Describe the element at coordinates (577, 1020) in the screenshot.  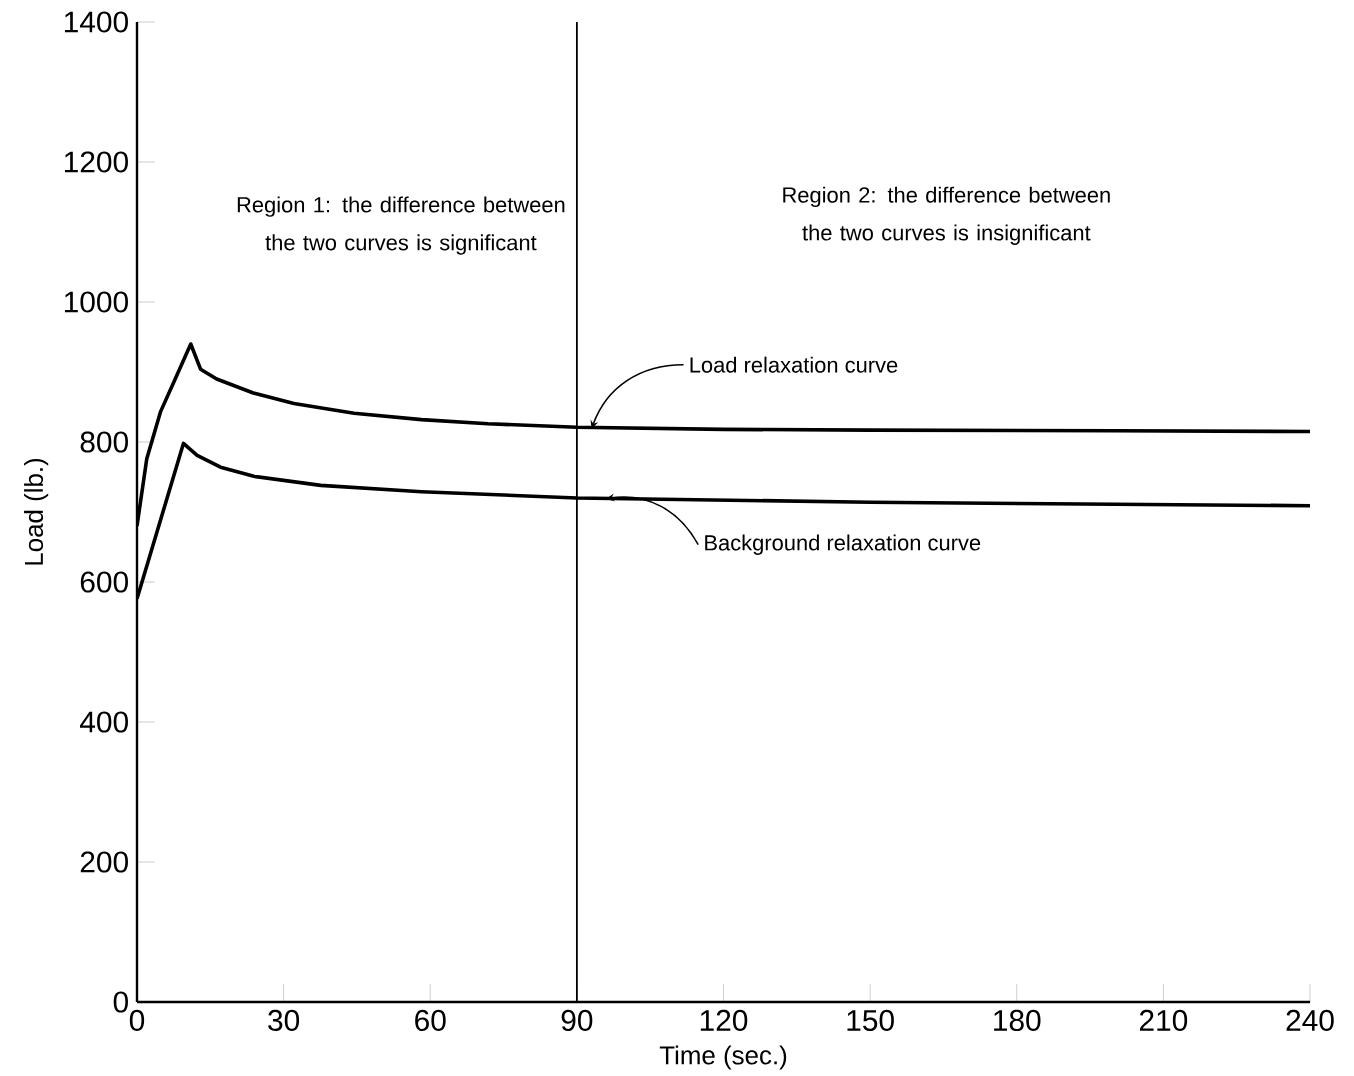
I see `x-tick-label: 90` at that location.